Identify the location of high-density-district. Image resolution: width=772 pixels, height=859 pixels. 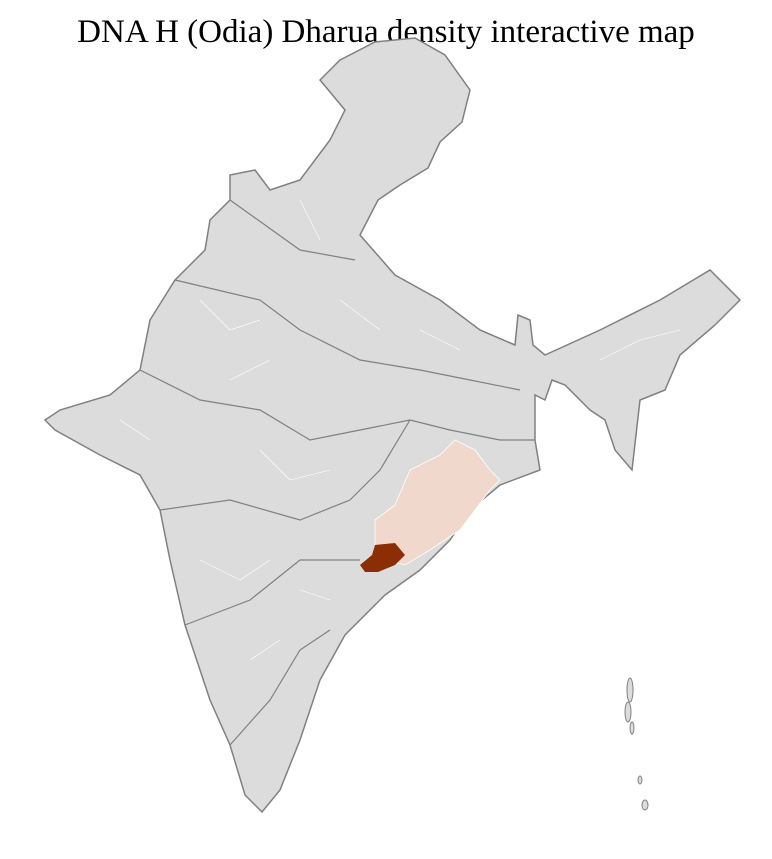
(382, 557).